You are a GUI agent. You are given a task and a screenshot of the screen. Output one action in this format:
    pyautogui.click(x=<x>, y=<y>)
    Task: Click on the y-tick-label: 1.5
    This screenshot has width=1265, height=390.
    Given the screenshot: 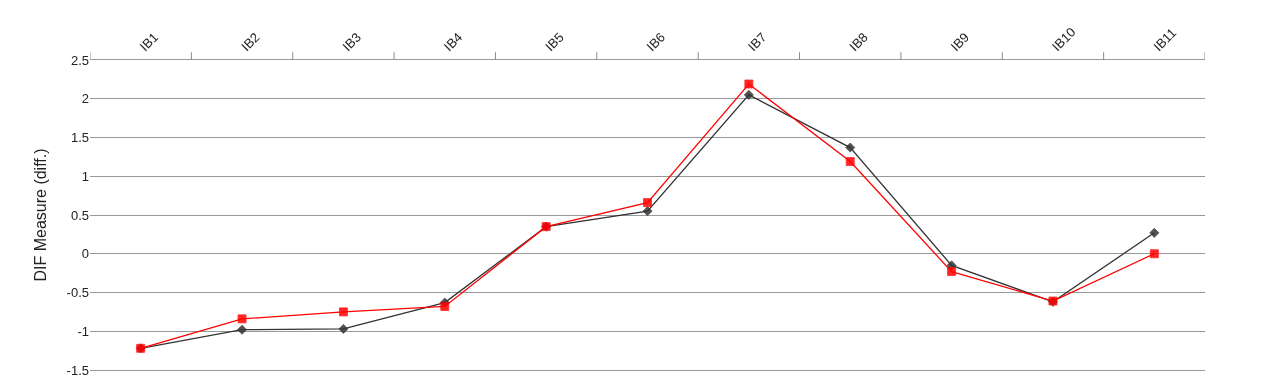 What is the action you would take?
    pyautogui.click(x=79, y=138)
    